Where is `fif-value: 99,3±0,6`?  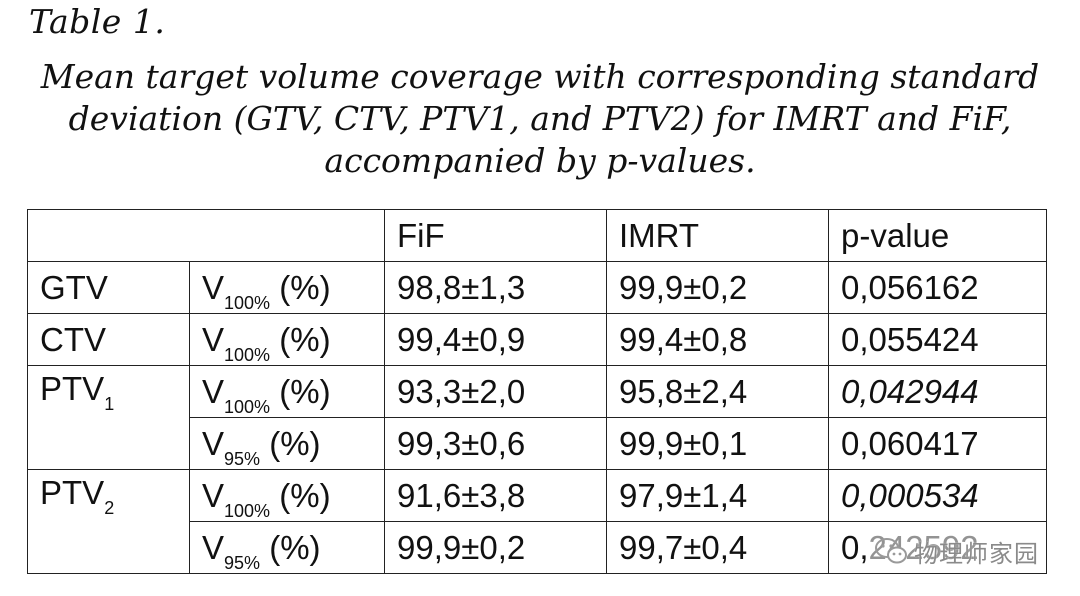 fif-value: 99,3±0,6 is located at coordinates (495, 443).